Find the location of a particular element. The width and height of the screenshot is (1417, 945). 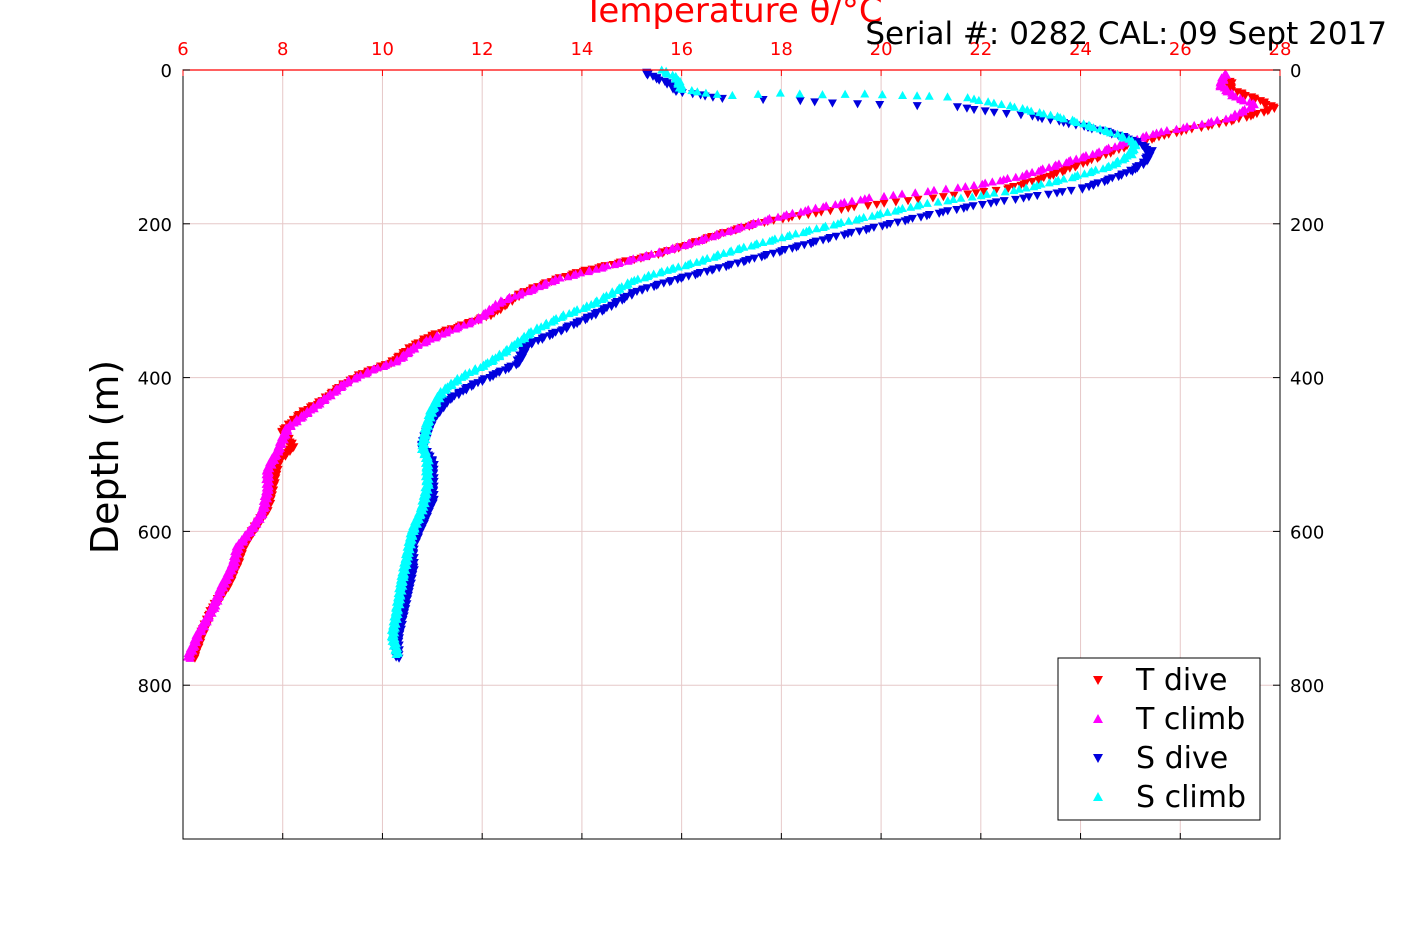

x-tick-label: 26 is located at coordinates (1180, 49).